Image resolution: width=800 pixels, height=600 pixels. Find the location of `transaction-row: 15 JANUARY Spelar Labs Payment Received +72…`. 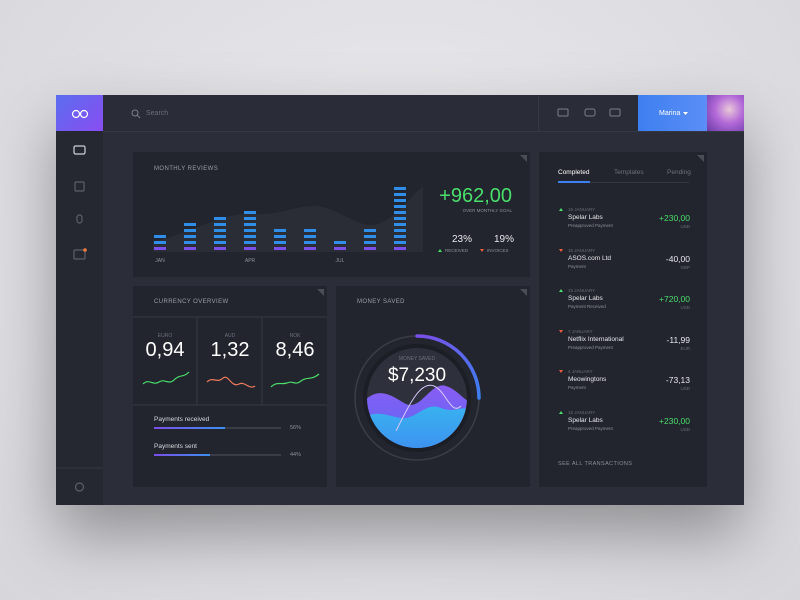

transaction-row: 15 JANUARY Spelar Labs Payment Received +72… is located at coordinates (623, 306).